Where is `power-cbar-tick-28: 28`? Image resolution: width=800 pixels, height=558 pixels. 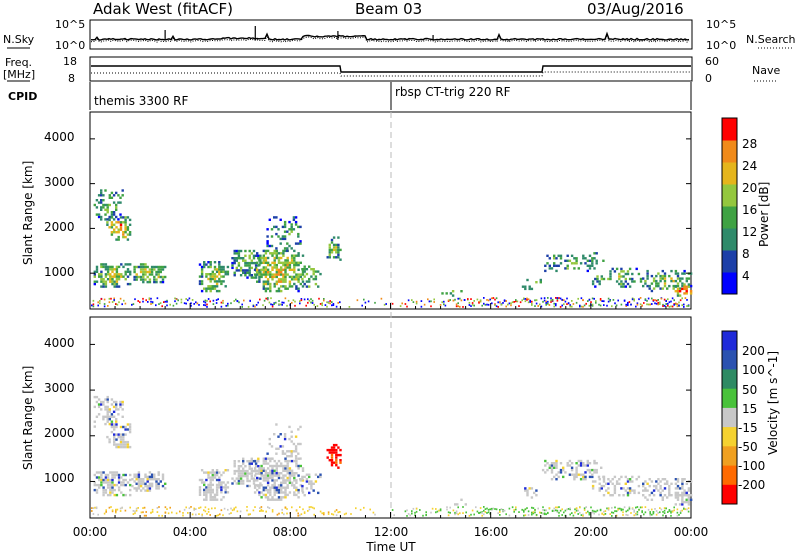
power-cbar-tick-28: 28 is located at coordinates (749, 144).